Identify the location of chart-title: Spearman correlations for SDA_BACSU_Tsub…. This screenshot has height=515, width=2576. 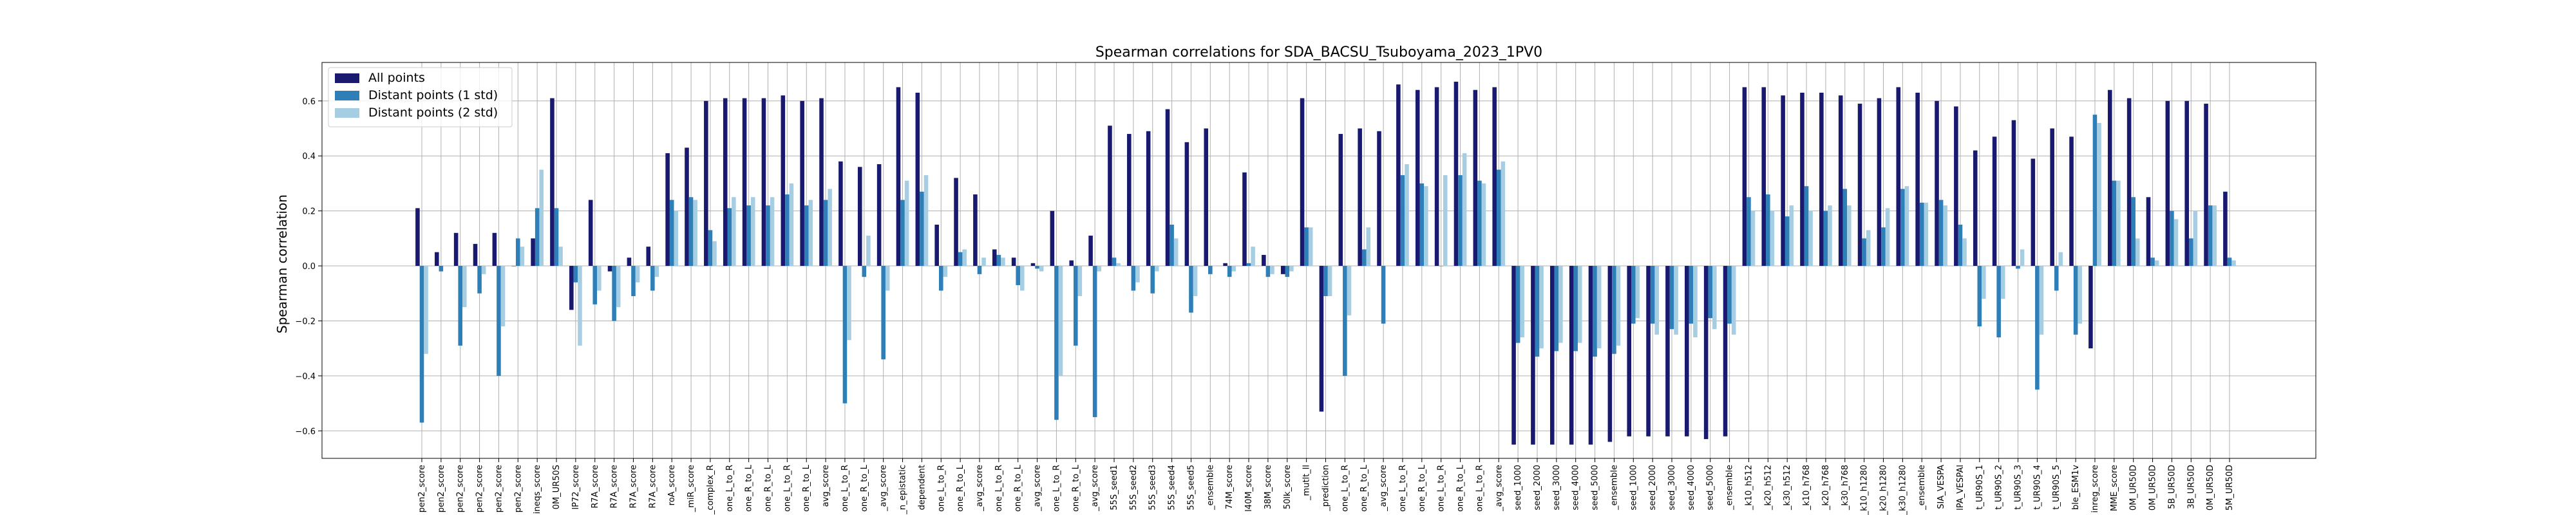
(1319, 52).